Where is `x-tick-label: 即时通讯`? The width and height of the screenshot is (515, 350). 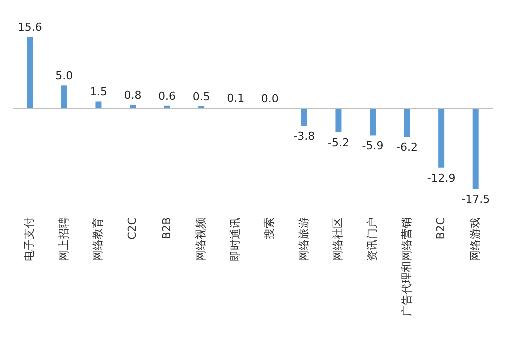
x-tick-label: 即时通讯 is located at coordinates (235, 240).